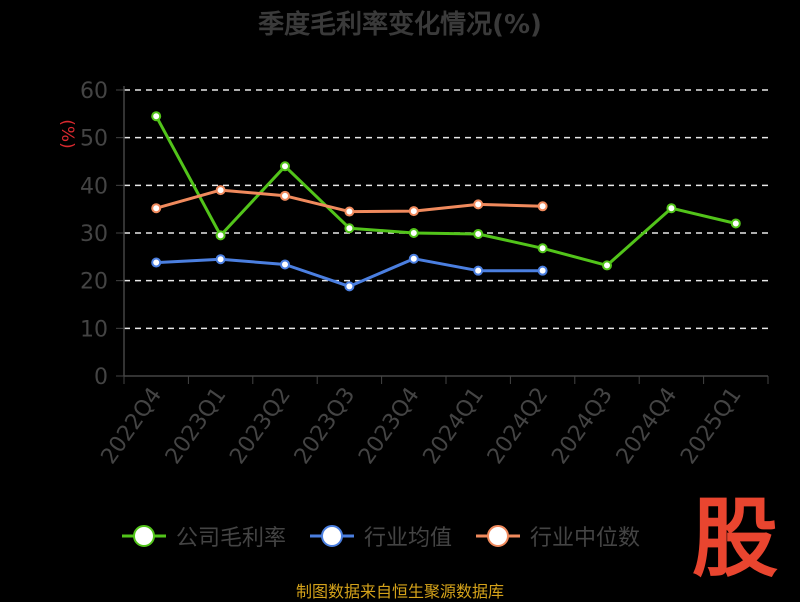 The image size is (800, 602). I want to click on x-tick-label: 2023Q2, so click(260, 426).